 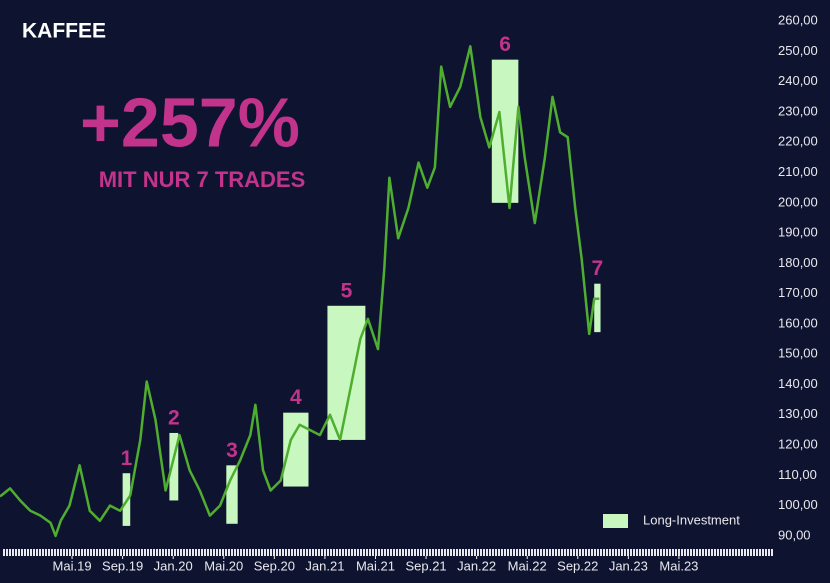 I want to click on x-tick-label: Mai.23, so click(x=678, y=565).